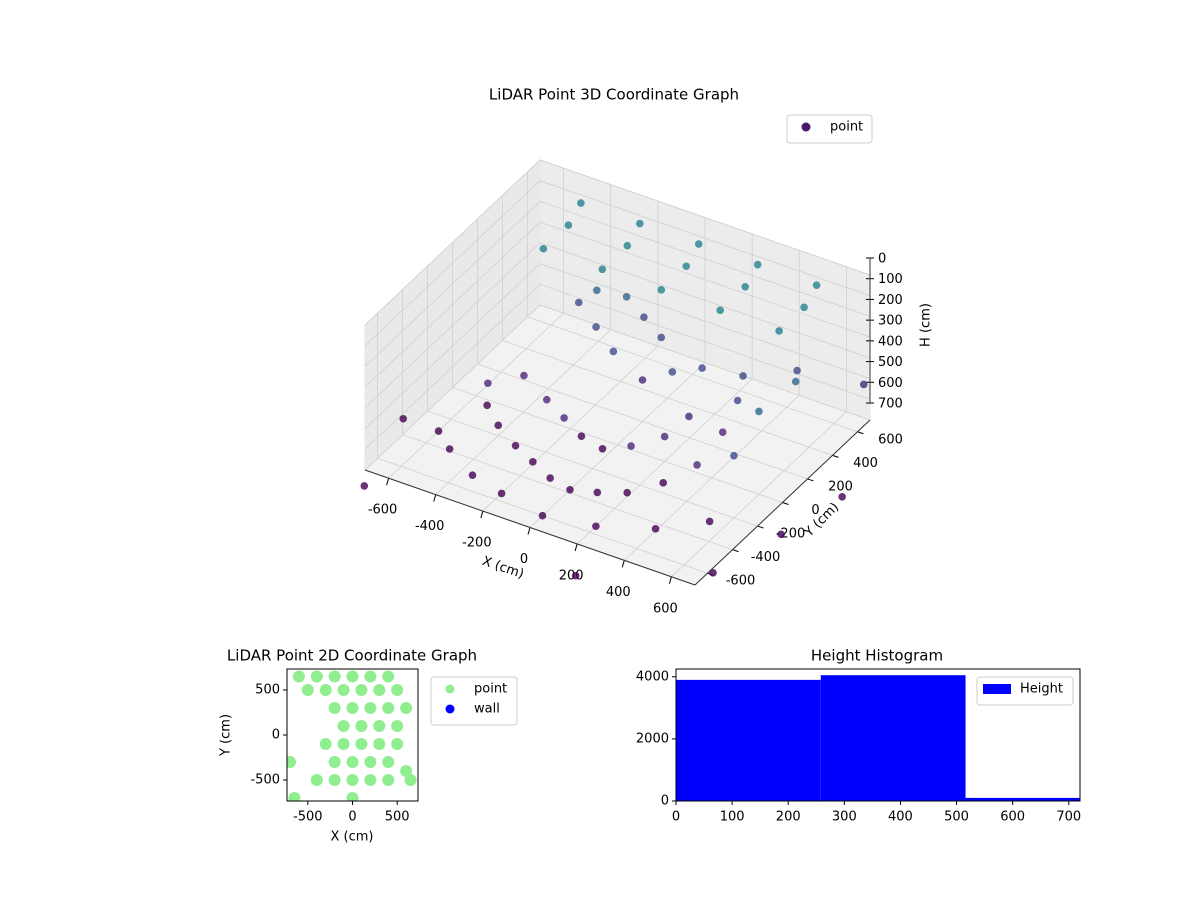  What do you see at coordinates (890, 404) in the screenshot?
I see `z-tick-label: 700` at bounding box center [890, 404].